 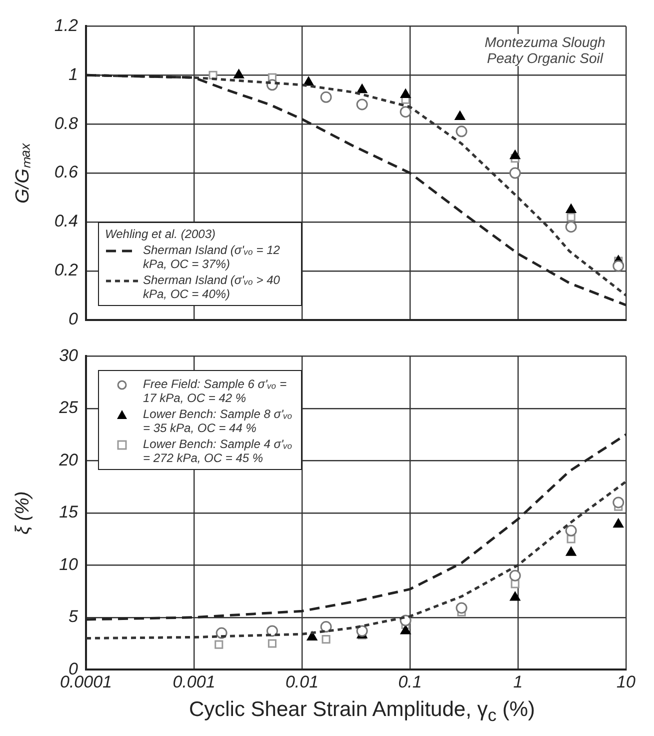 I want to click on x-tick-label: 0.001, so click(x=194, y=682).